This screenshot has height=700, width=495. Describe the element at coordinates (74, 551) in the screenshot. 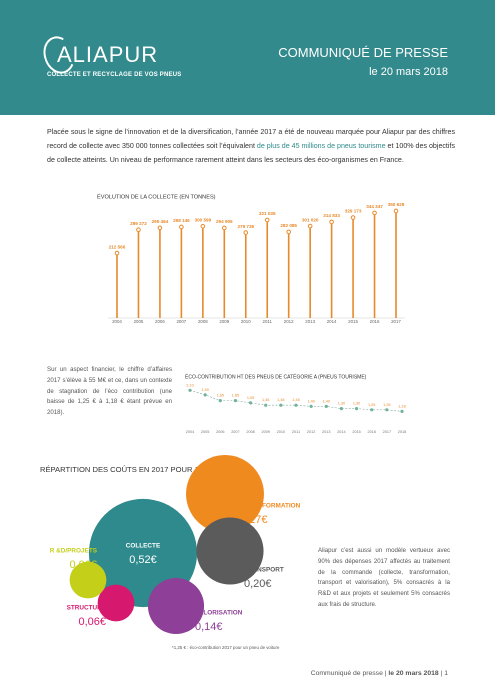

I see `bubble-label: R &D/PROJETS` at that location.